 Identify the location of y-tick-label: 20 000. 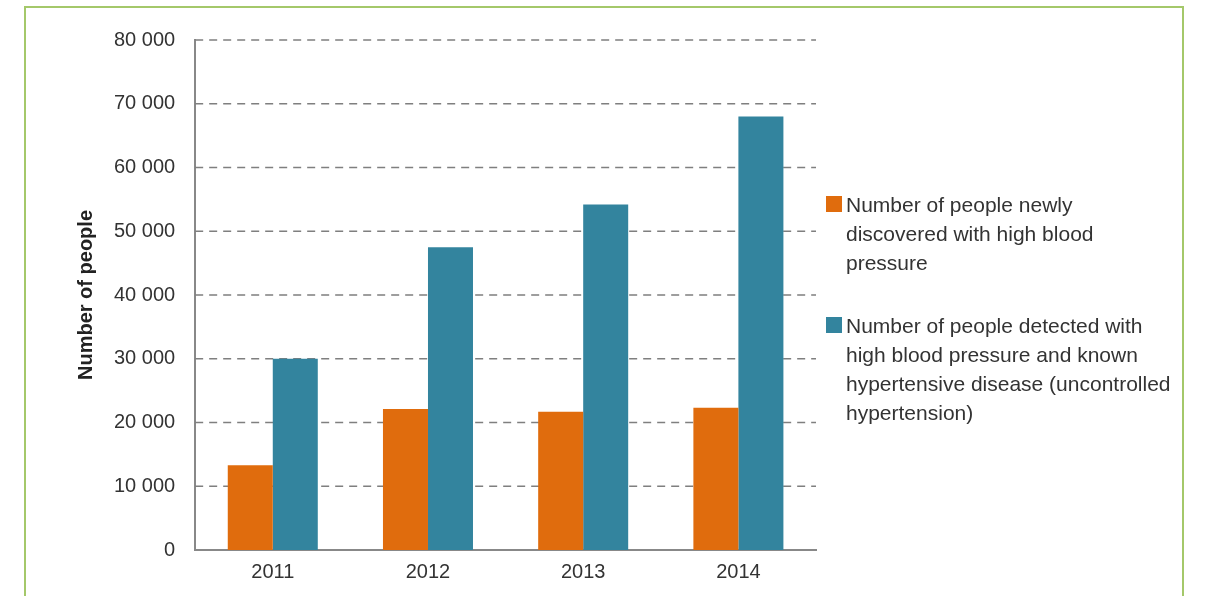
(145, 421).